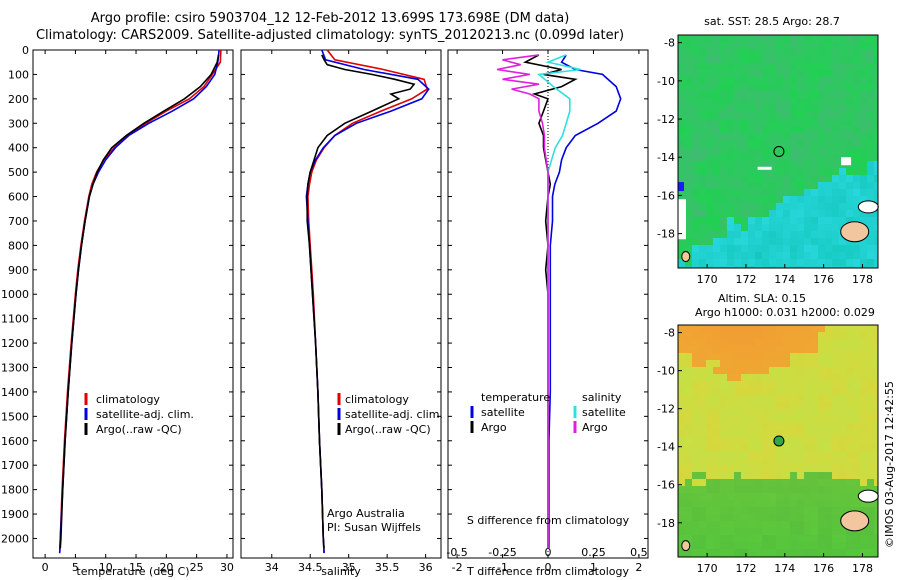 This screenshot has width=900, height=580. Describe the element at coordinates (166, 567) in the screenshot. I see `x-tick-label: 20` at that location.